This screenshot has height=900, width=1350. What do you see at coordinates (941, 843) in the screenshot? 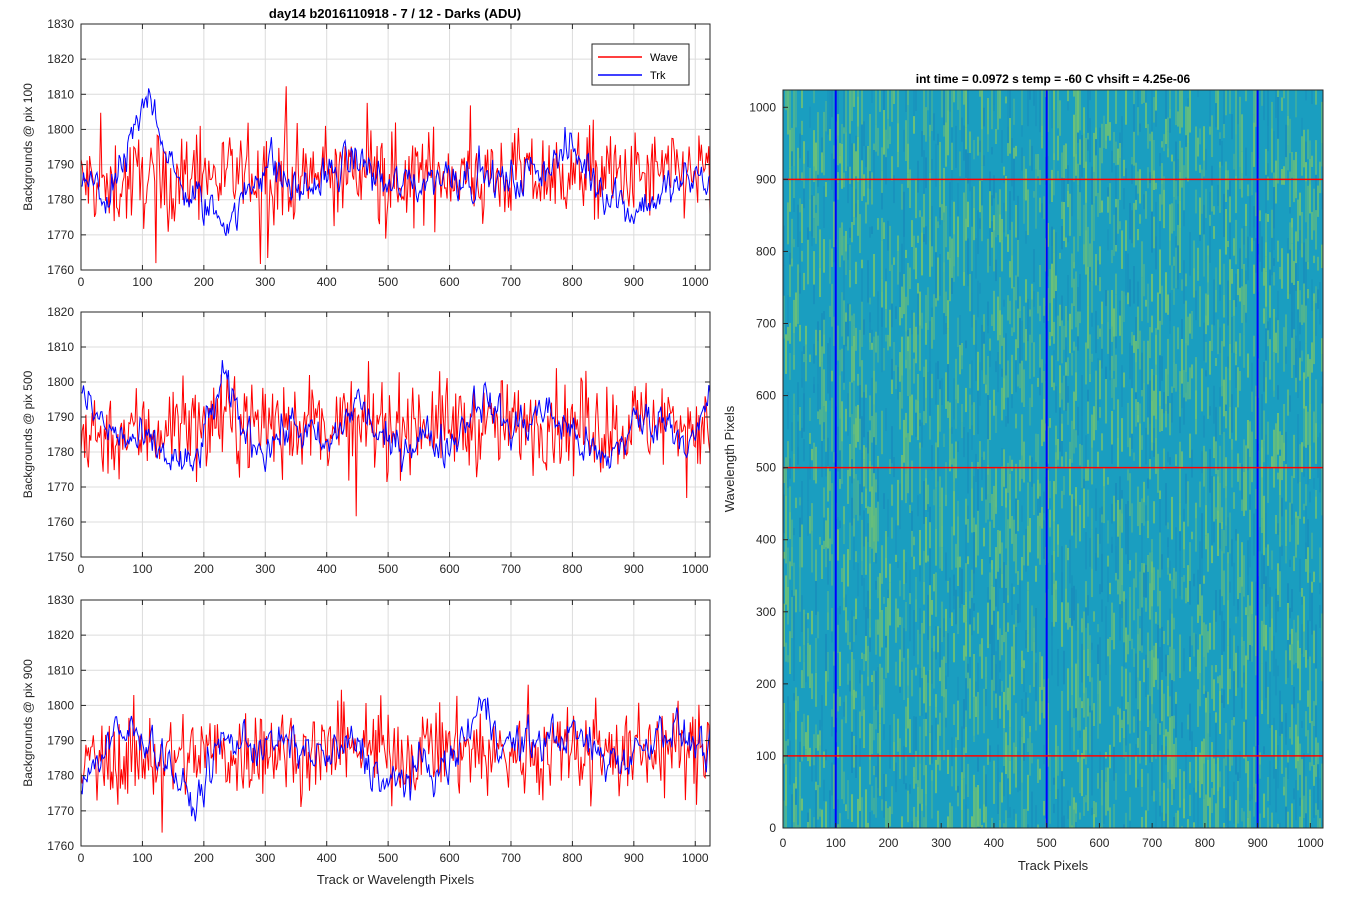
I see `x-tick-label: 300` at bounding box center [941, 843].